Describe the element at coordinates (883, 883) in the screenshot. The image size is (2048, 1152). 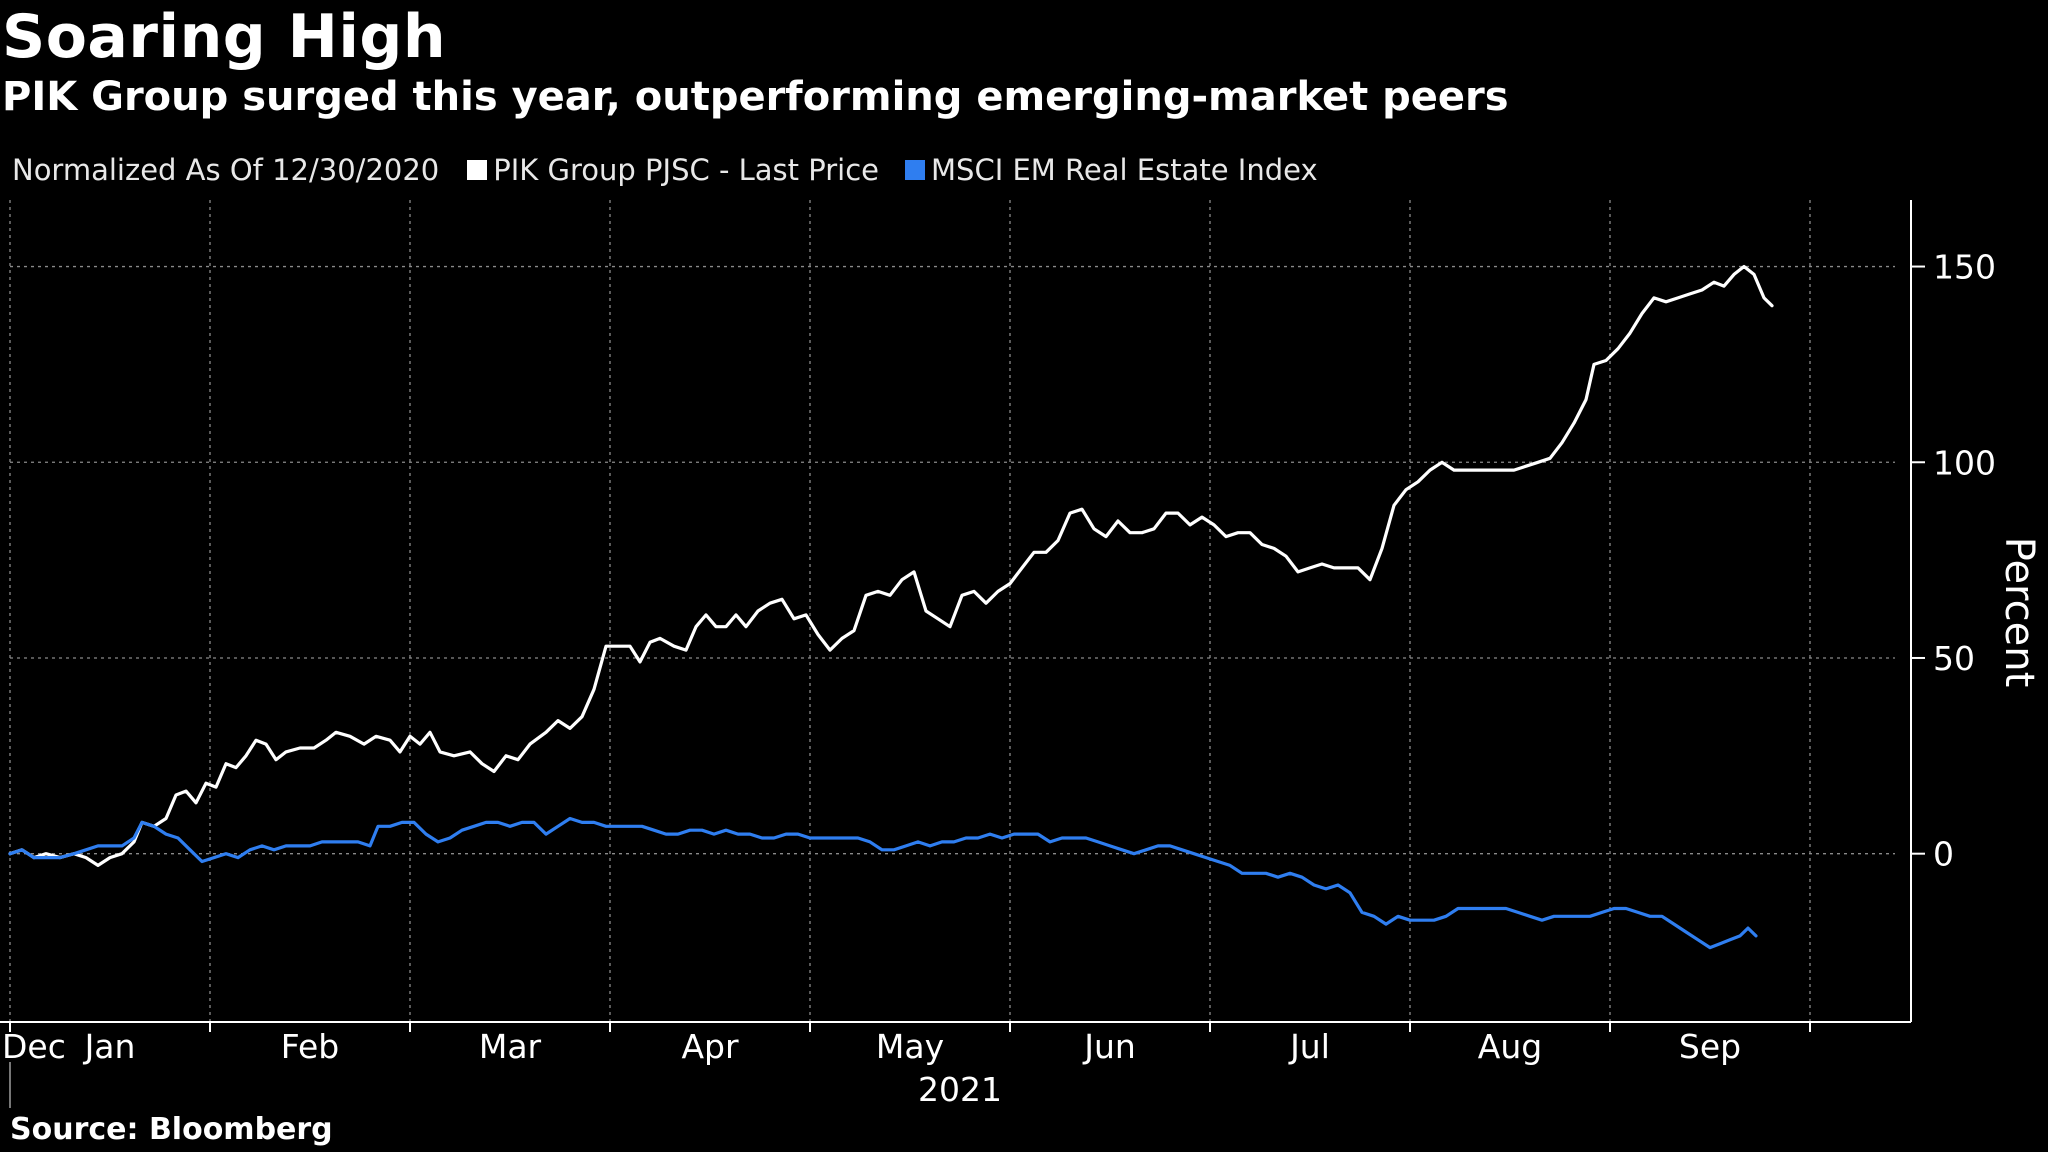
I see `series-line-msci` at that location.